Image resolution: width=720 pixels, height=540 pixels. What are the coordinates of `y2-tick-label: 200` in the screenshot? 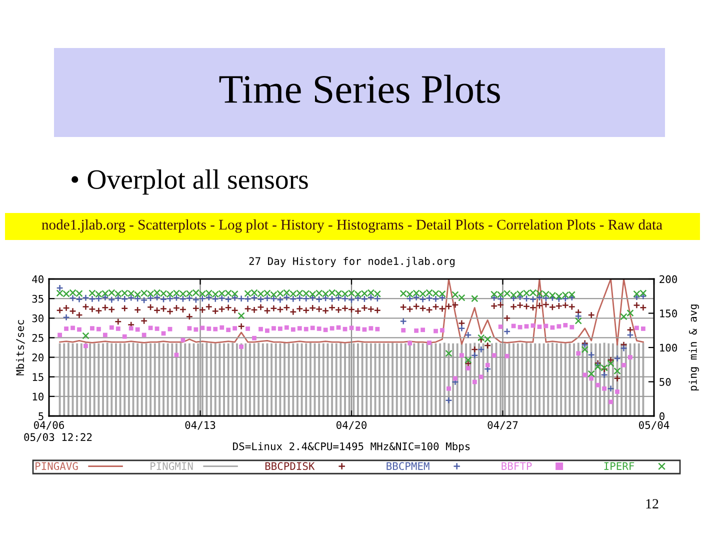 It's located at (668, 279).